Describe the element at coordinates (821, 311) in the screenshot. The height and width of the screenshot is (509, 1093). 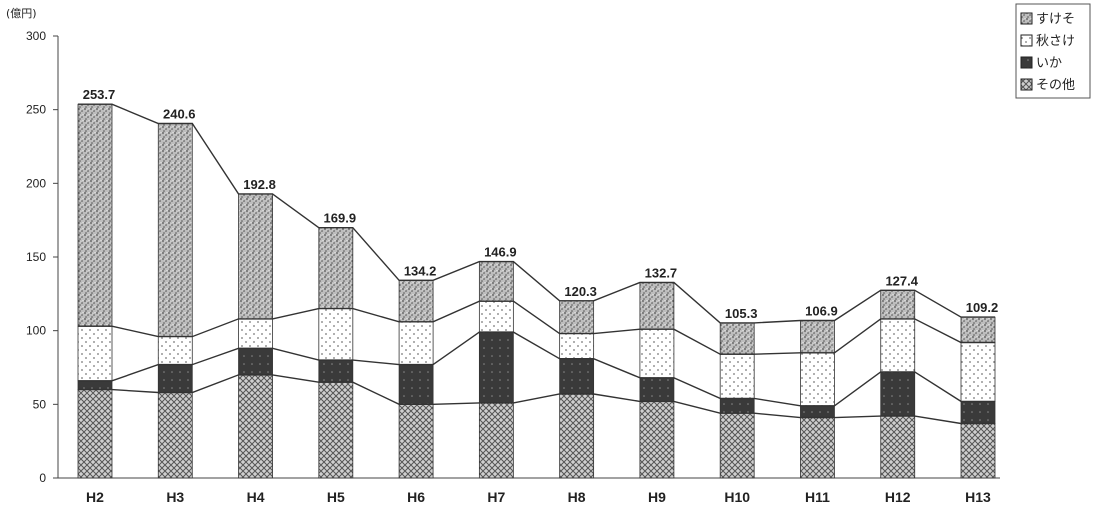
I see `bar-total-label: 106.9` at that location.